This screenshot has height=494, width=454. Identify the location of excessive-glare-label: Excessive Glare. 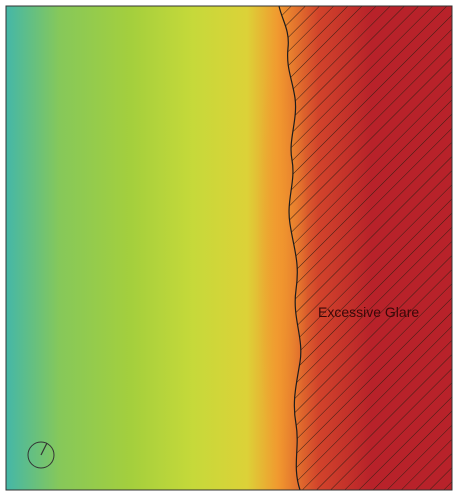
(368, 312).